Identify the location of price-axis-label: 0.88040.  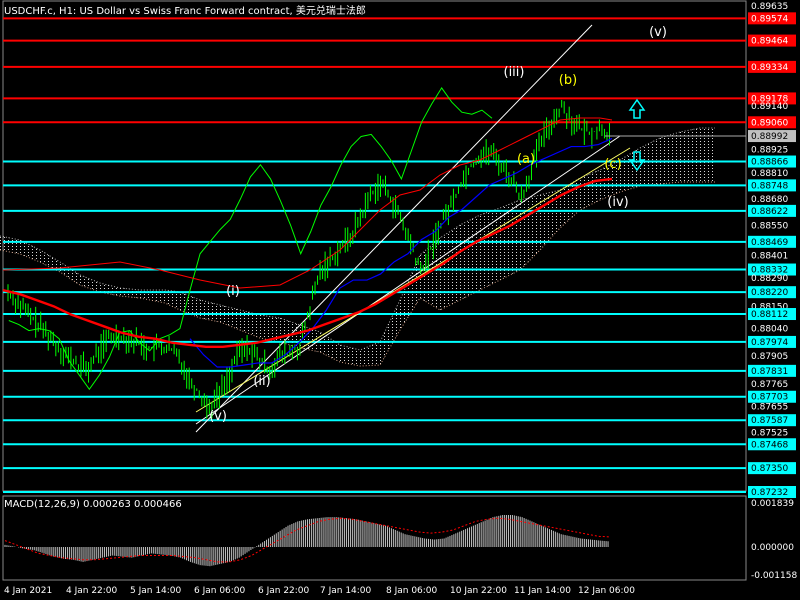
(769, 330).